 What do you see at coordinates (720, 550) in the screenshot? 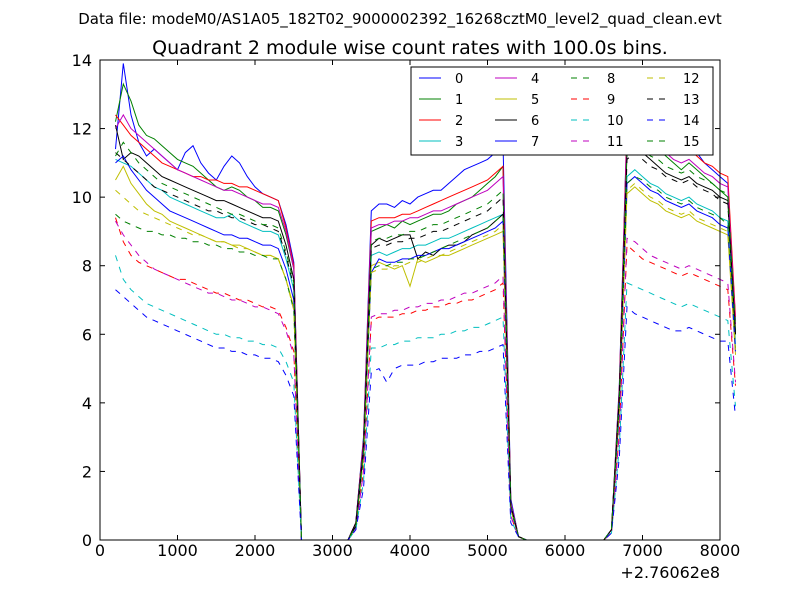
I see `x-tick-label: 8000` at bounding box center [720, 550].